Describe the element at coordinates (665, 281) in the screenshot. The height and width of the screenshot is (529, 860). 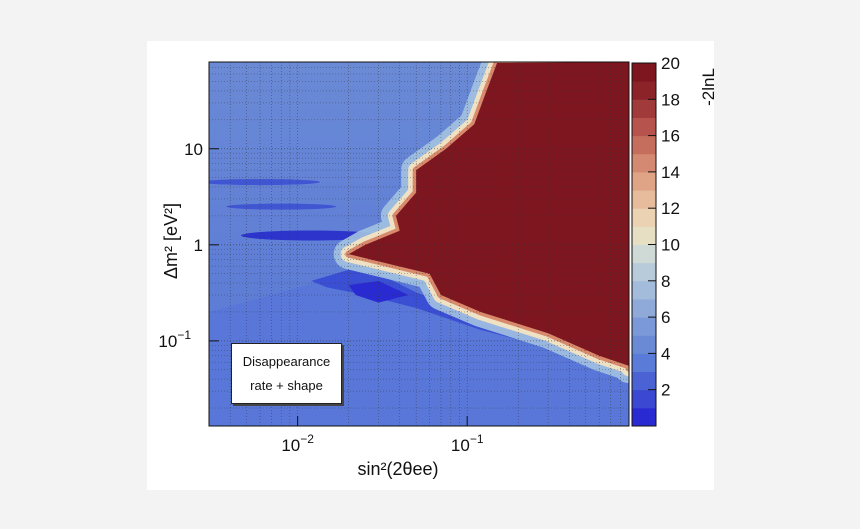
I see `colorbar-tick-label: 8` at that location.